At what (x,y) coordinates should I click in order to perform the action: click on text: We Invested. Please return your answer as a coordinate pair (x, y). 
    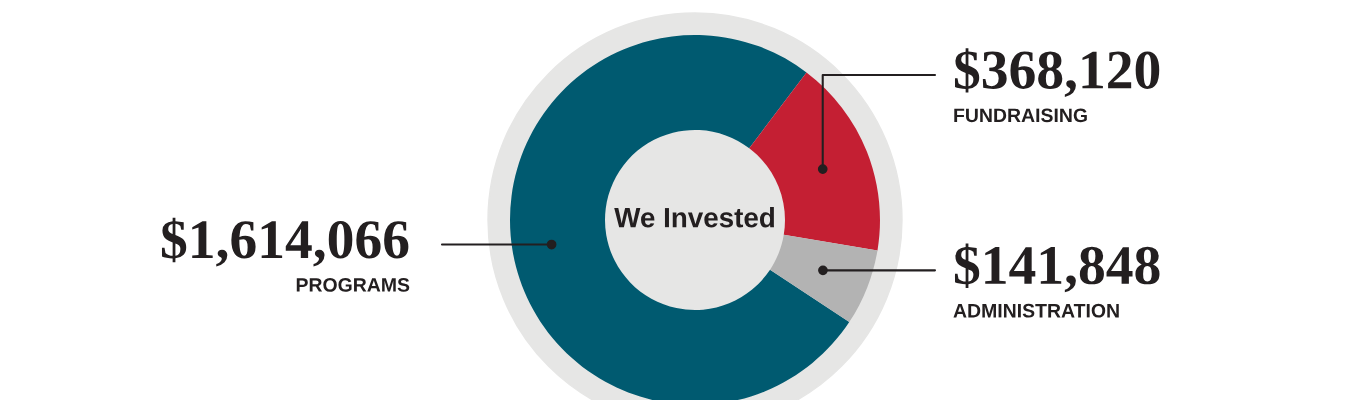
    Looking at the image, I should click on (694, 217).